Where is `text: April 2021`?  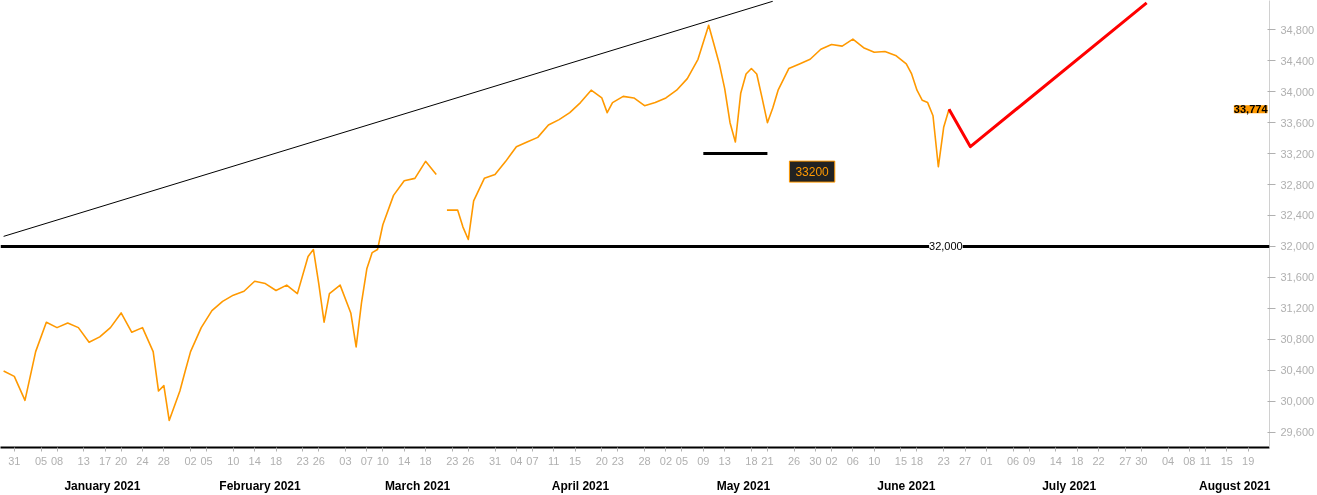 text: April 2021 is located at coordinates (580, 485).